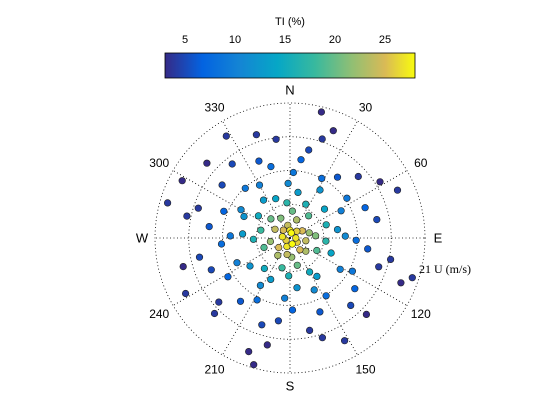 The image size is (560, 420). I want to click on angle-label: 150, so click(365, 369).